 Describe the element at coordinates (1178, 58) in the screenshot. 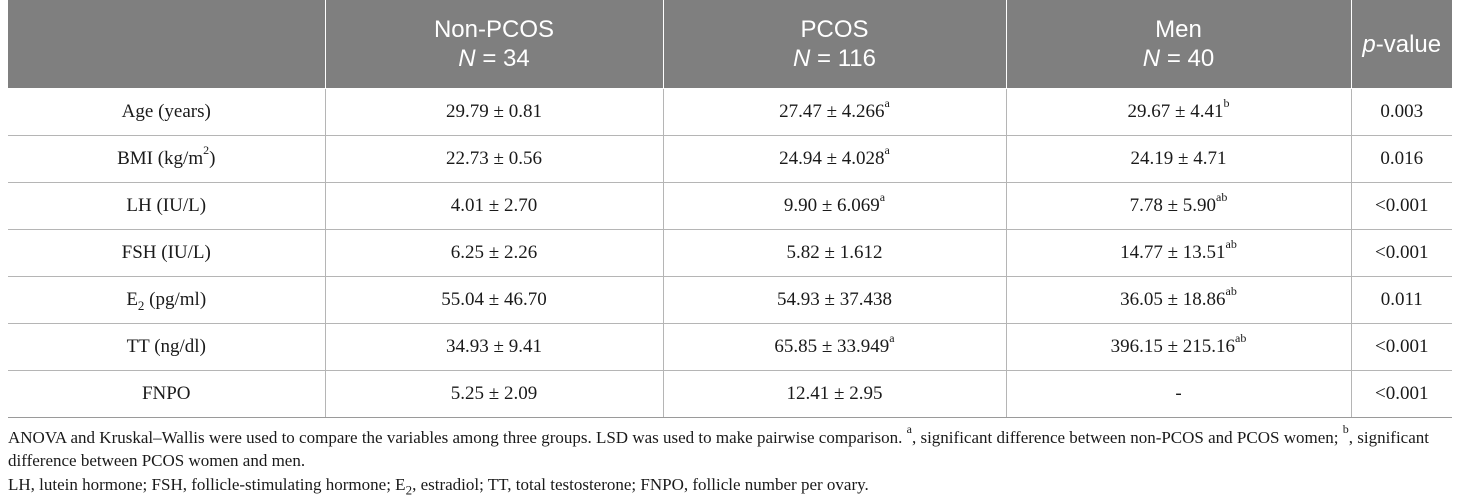

I see `header-men-n: N = 40` at that location.